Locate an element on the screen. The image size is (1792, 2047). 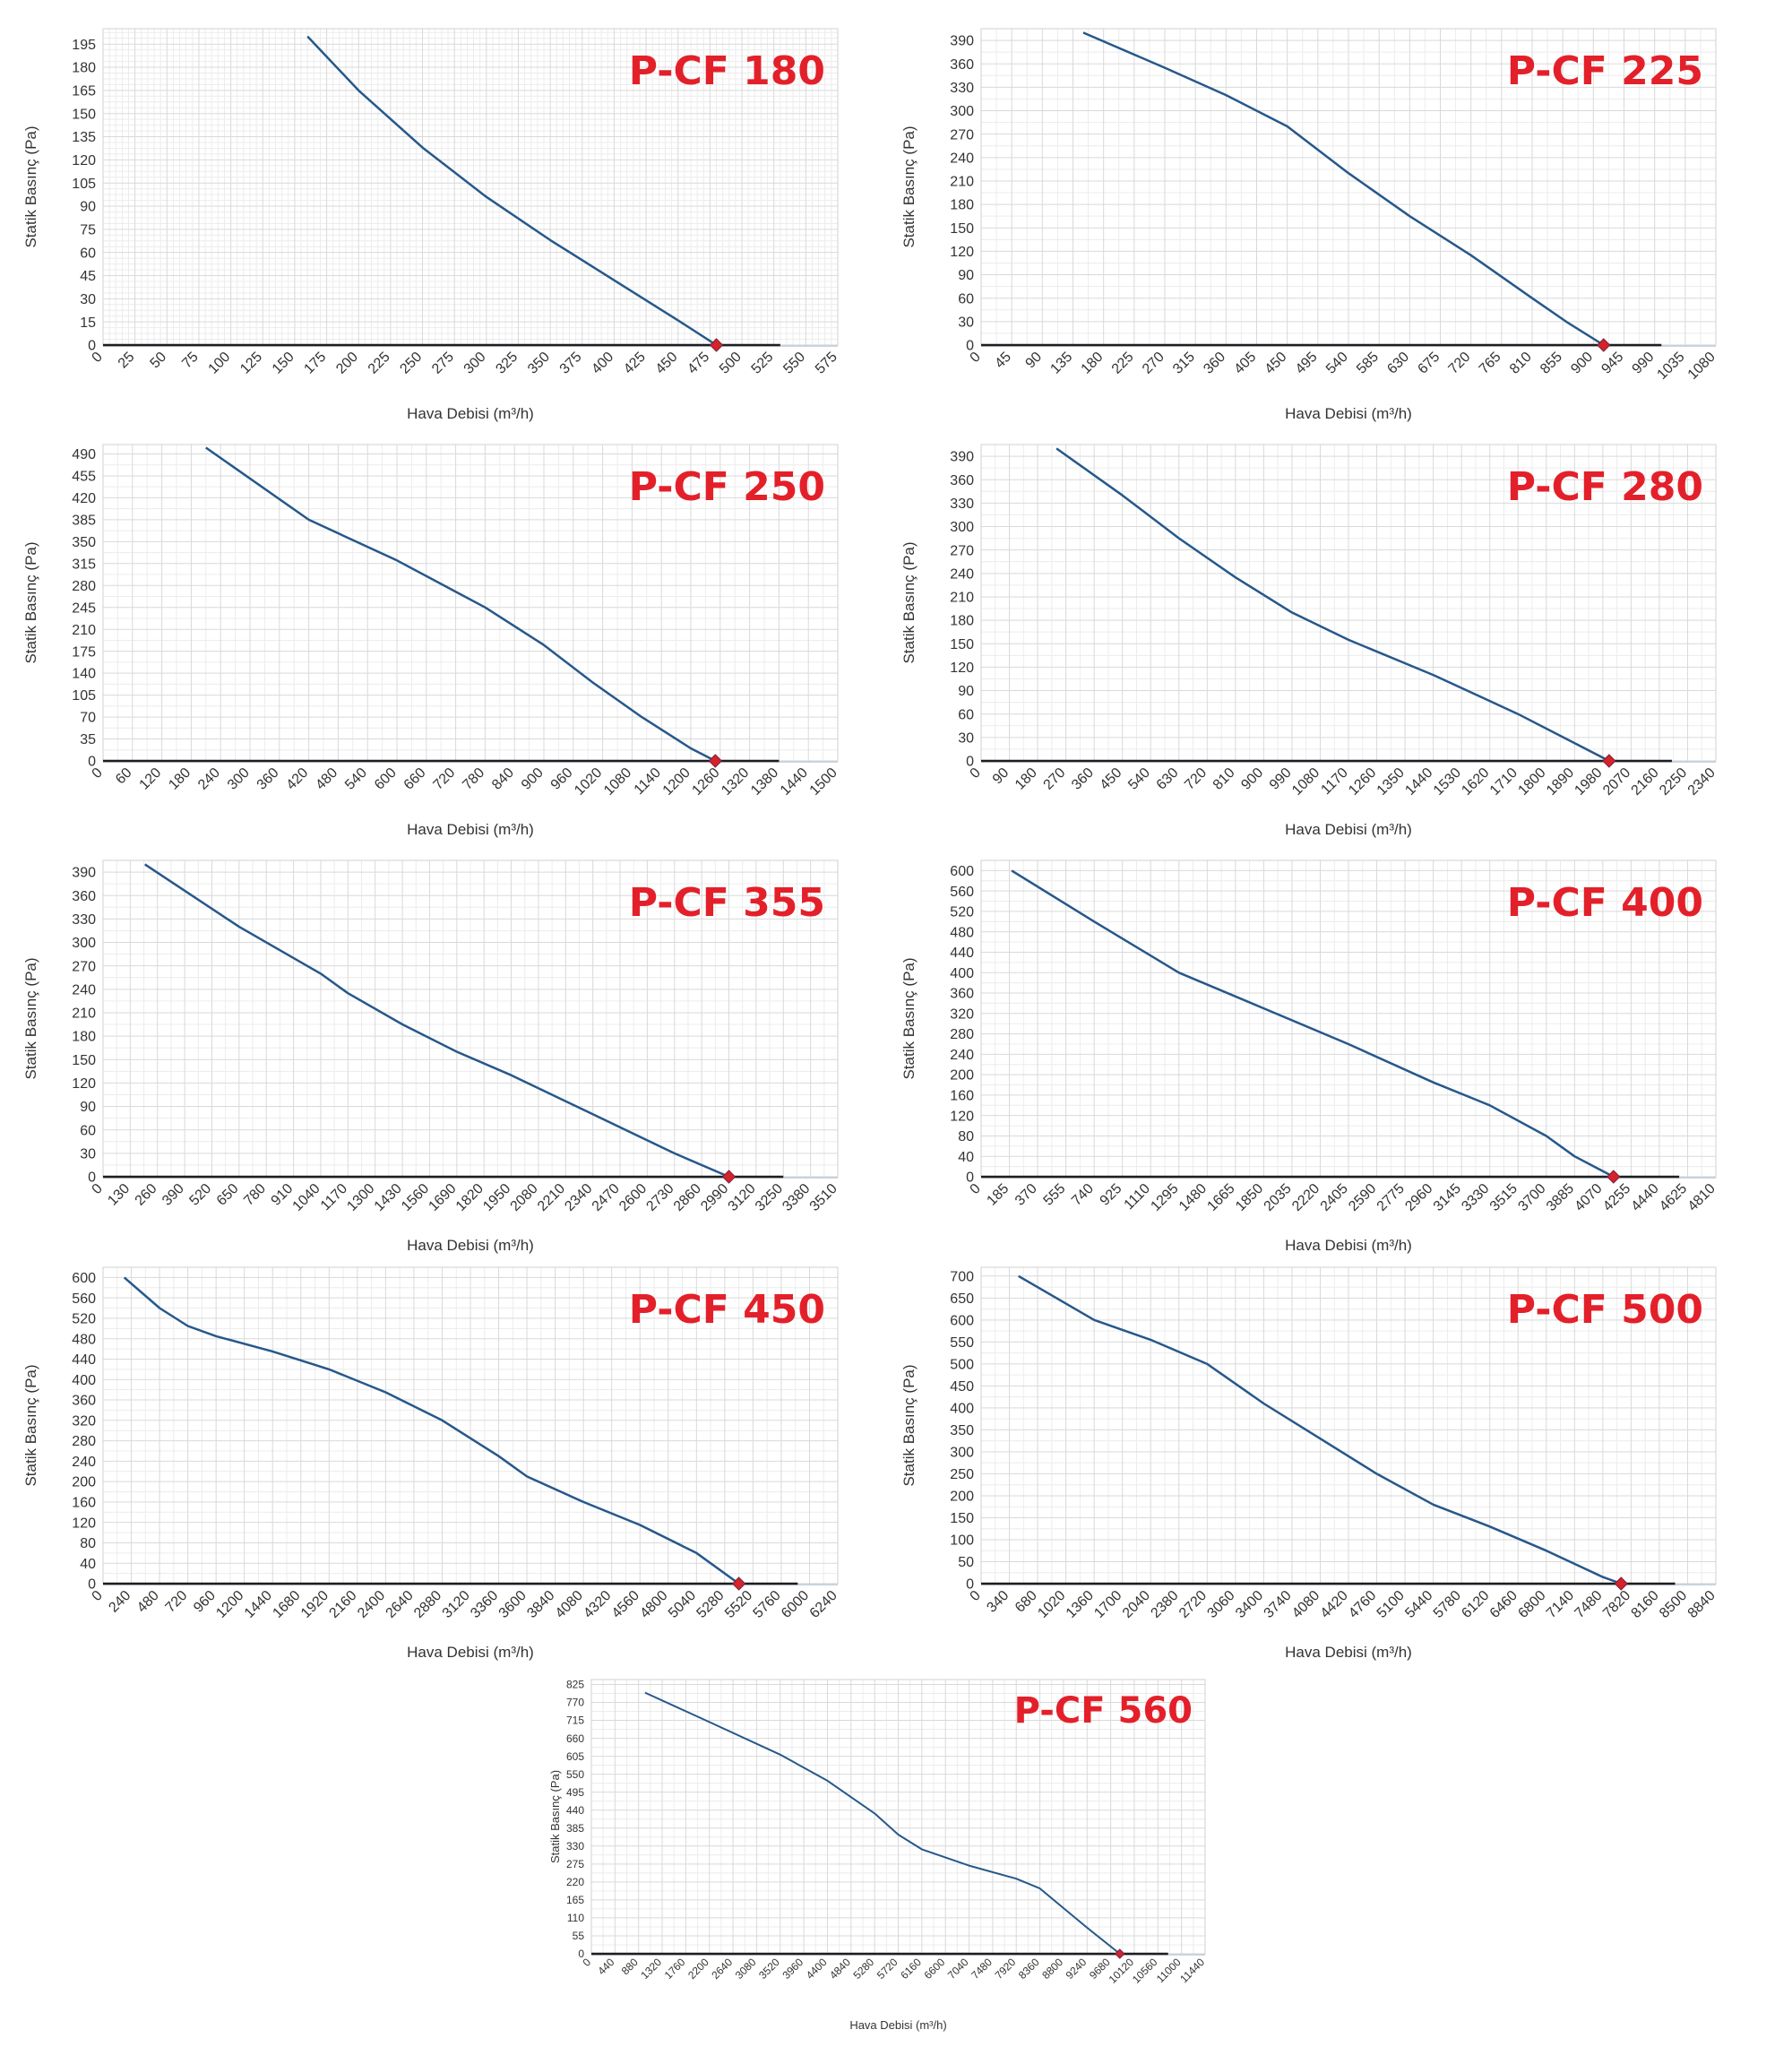
y-tick-label: 175 is located at coordinates (84, 652).